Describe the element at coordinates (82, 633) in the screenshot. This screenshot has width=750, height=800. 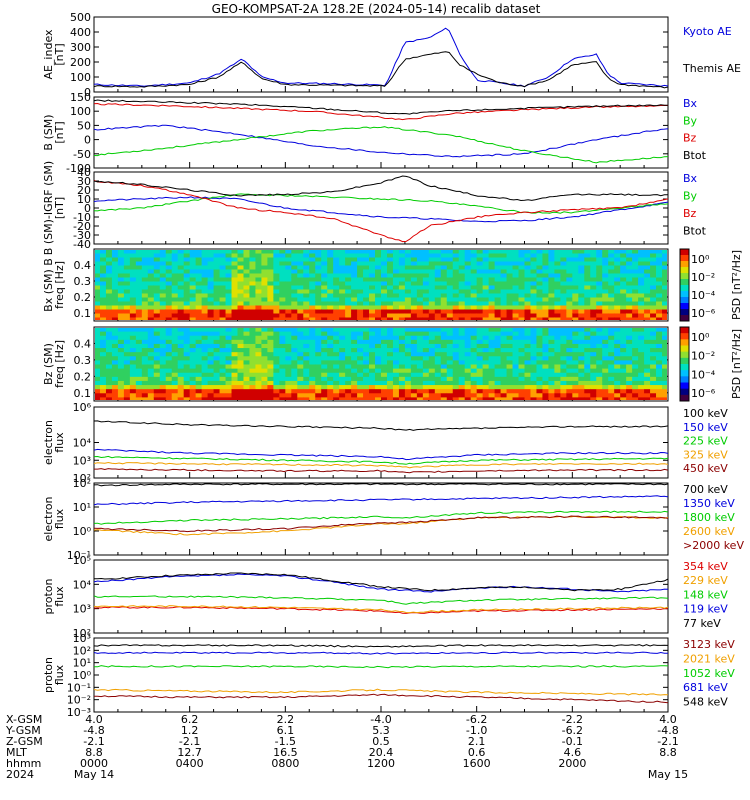
I see `y-tick-label: 10²` at that location.